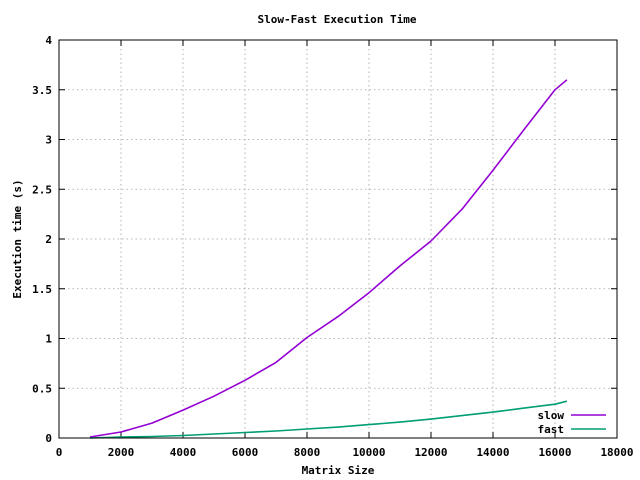  Describe the element at coordinates (307, 452) in the screenshot. I see `x-tick-label: 8000` at that location.